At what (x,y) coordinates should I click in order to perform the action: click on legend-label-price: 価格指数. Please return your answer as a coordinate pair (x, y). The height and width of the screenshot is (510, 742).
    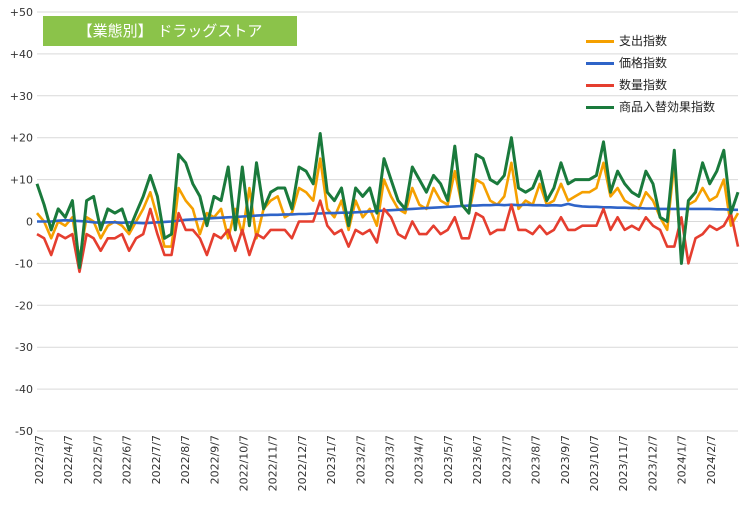
    Looking at the image, I should click on (643, 63).